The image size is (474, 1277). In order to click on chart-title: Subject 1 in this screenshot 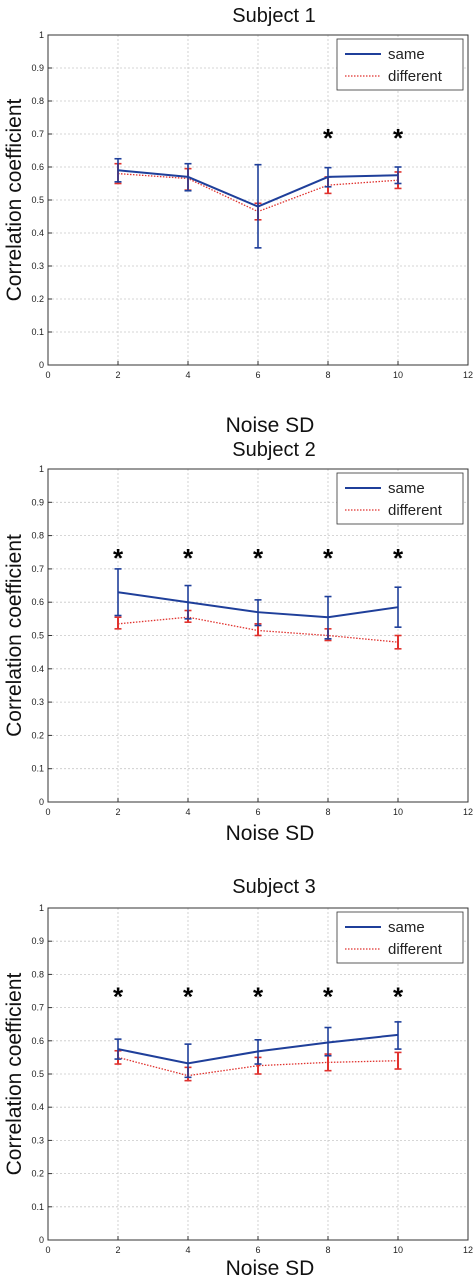, I will do `click(273, 16)`.